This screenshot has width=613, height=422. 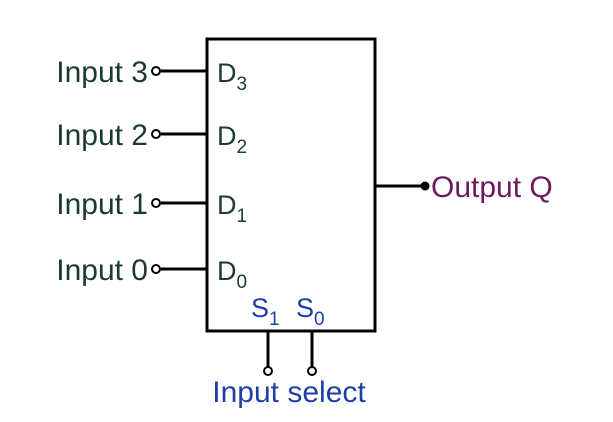 I want to click on input-row-1: Input 1 D1, so click(x=151, y=207).